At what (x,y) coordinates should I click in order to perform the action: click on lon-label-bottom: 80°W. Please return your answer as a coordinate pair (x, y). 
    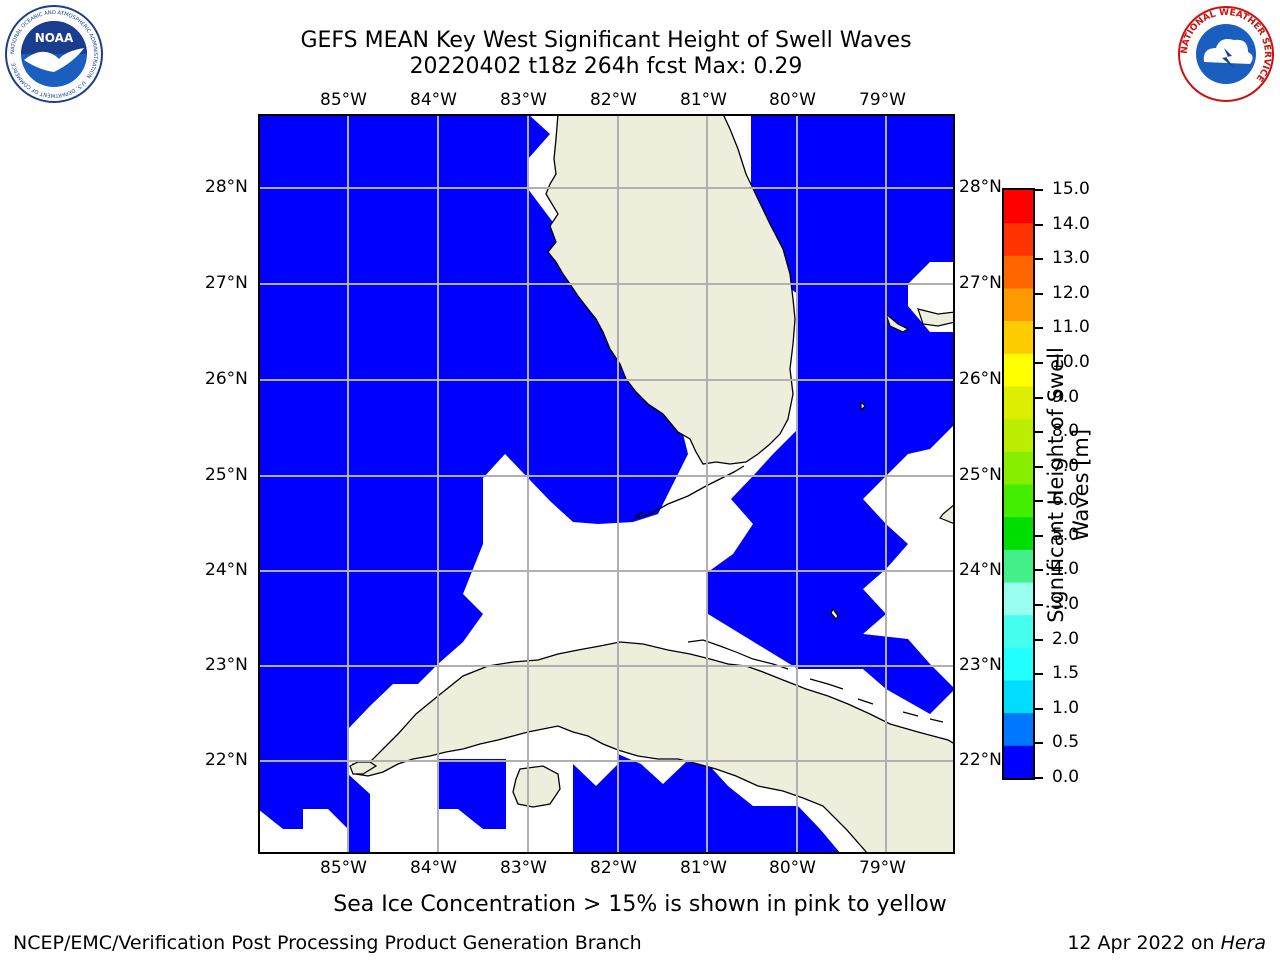
    Looking at the image, I should click on (792, 868).